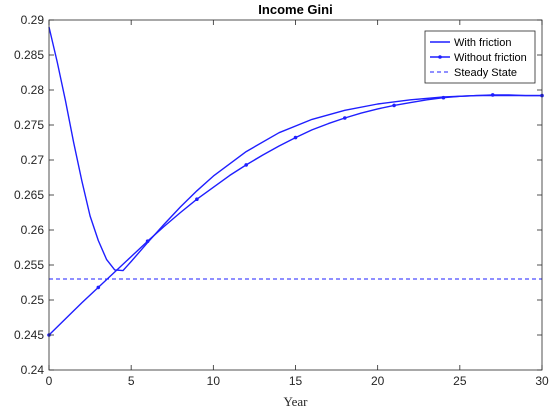 The height and width of the screenshot is (412, 550). Describe the element at coordinates (29, 125) in the screenshot. I see `y-tick-label: 0.275` at that location.